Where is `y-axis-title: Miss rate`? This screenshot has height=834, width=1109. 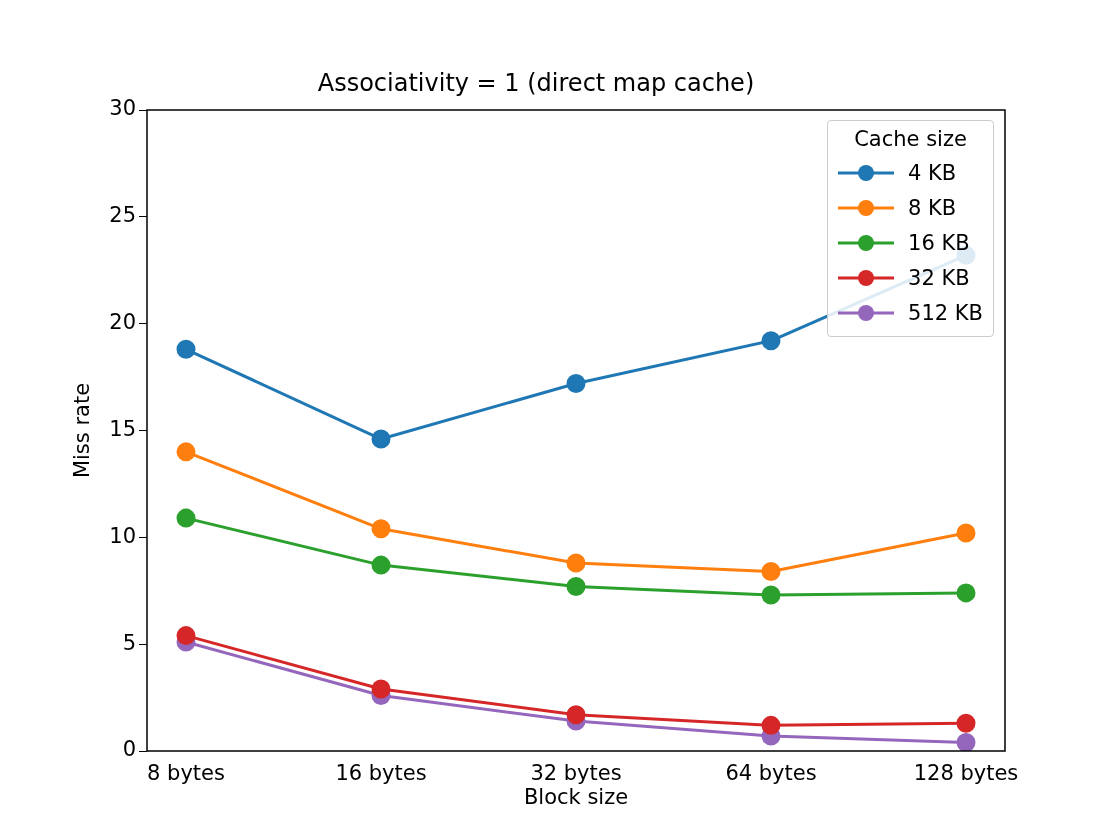 y-axis-title: Miss rate is located at coordinates (82, 430).